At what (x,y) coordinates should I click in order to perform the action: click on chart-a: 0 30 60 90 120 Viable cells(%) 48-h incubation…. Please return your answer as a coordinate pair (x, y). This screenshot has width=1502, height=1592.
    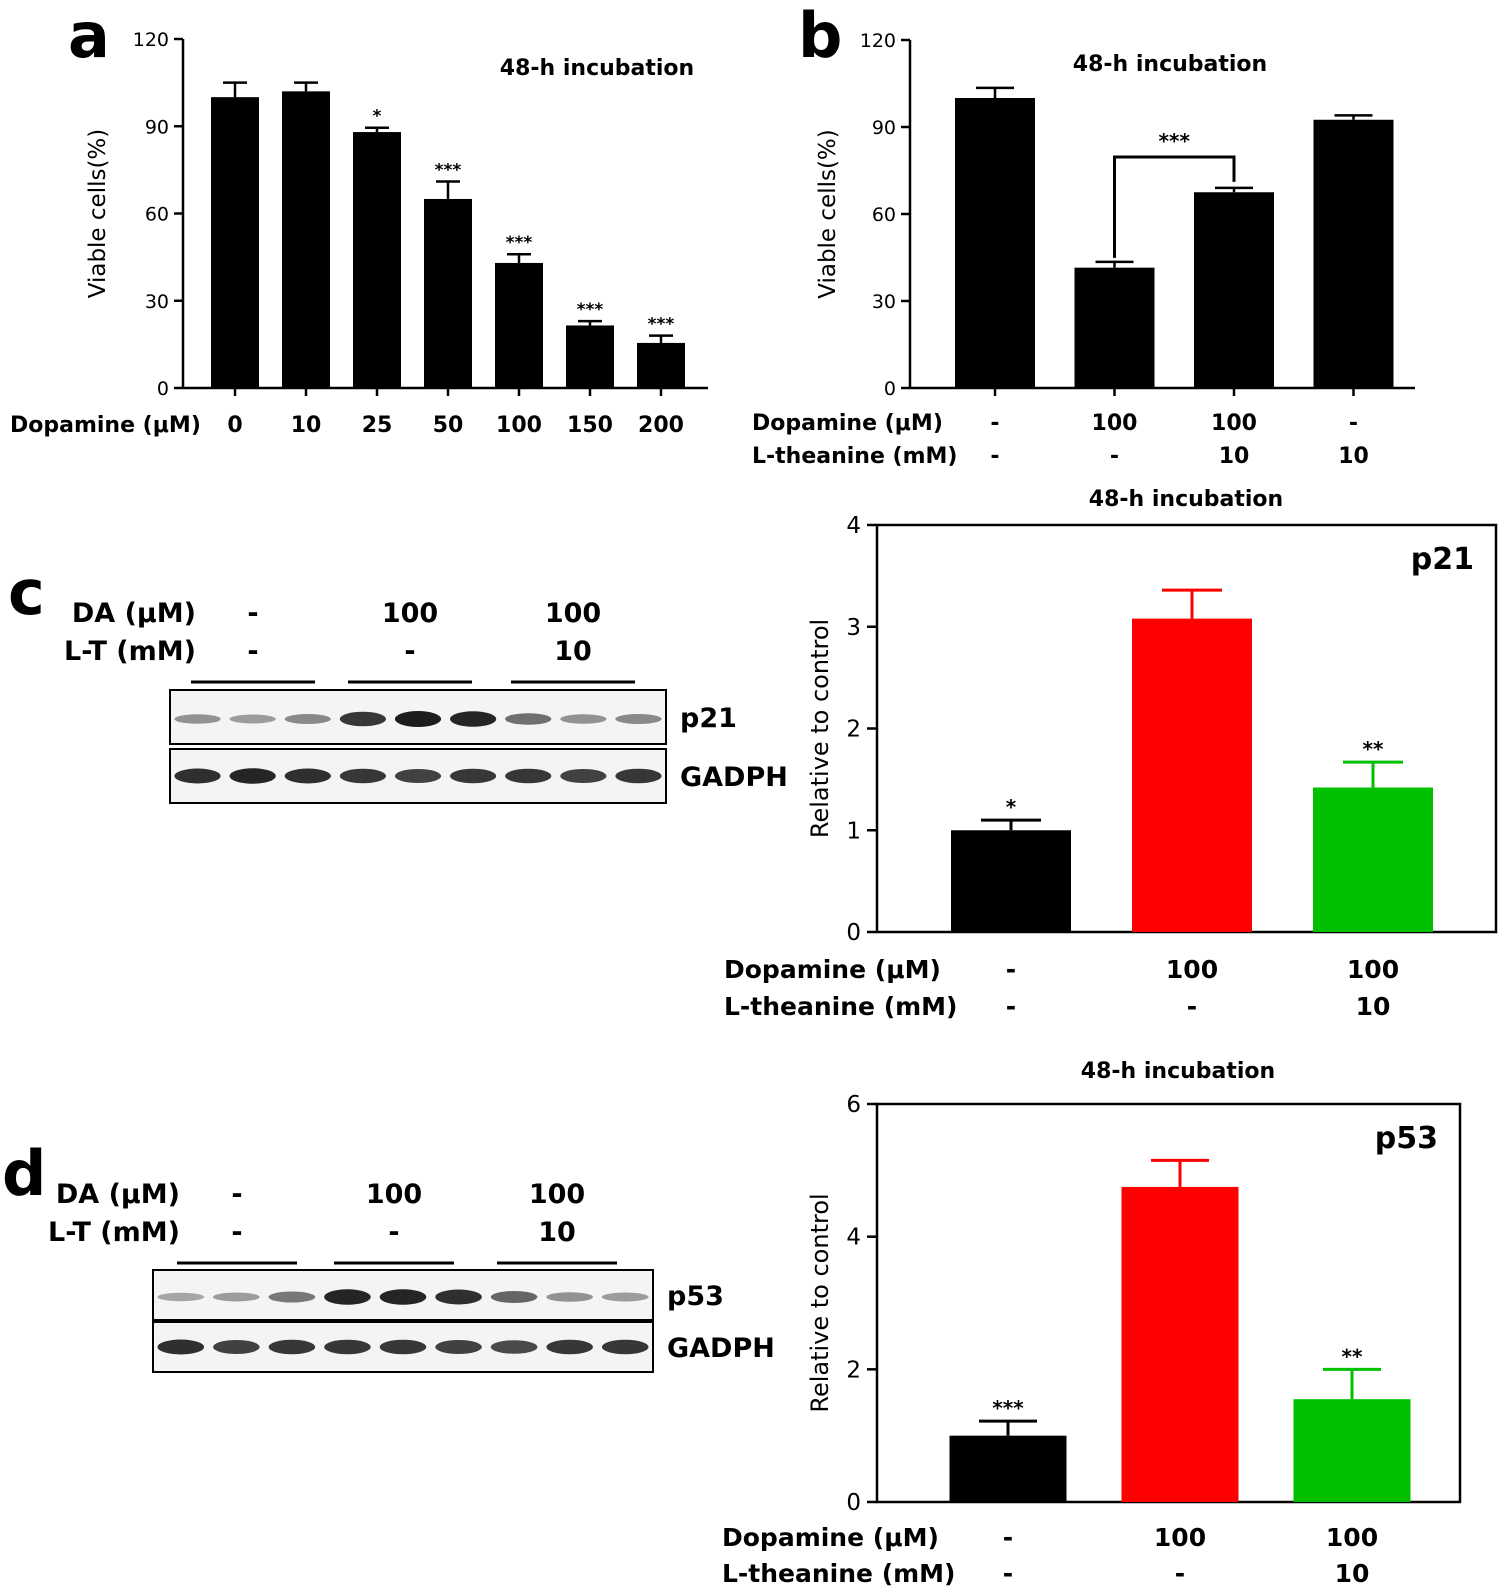
    Looking at the image, I should click on (359, 233).